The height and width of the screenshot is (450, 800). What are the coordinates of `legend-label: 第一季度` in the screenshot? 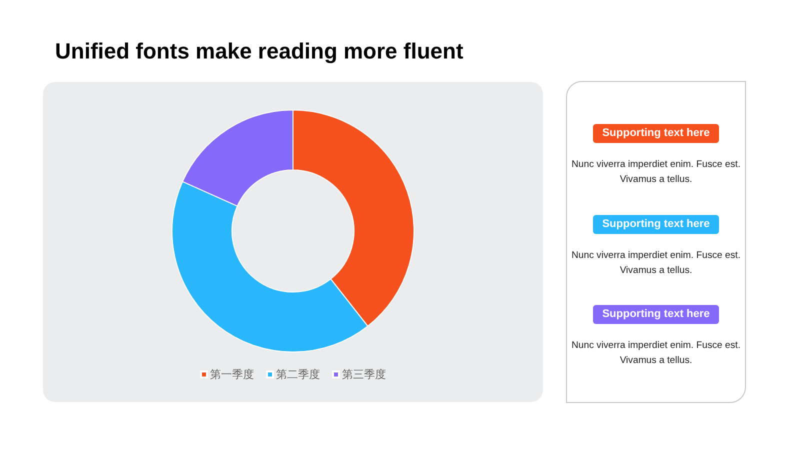 It's located at (232, 374).